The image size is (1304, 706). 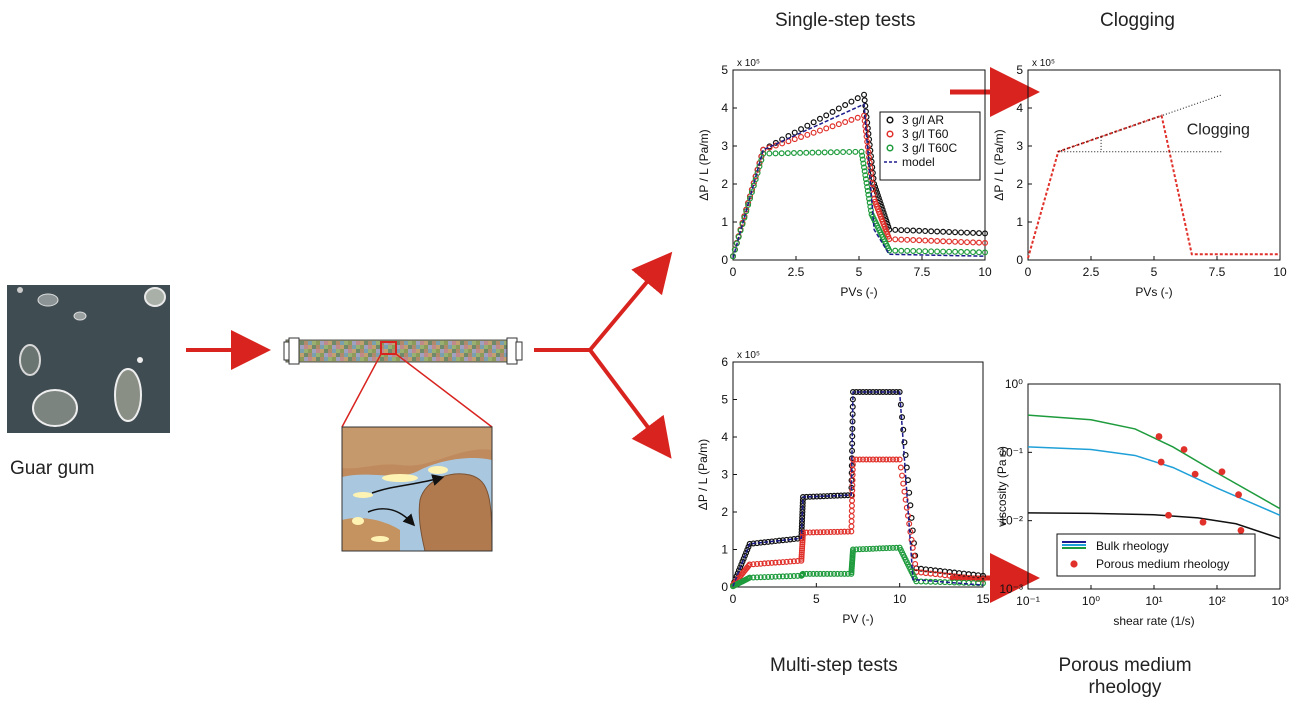 I want to click on fork-arrows, so click(x=603, y=355).